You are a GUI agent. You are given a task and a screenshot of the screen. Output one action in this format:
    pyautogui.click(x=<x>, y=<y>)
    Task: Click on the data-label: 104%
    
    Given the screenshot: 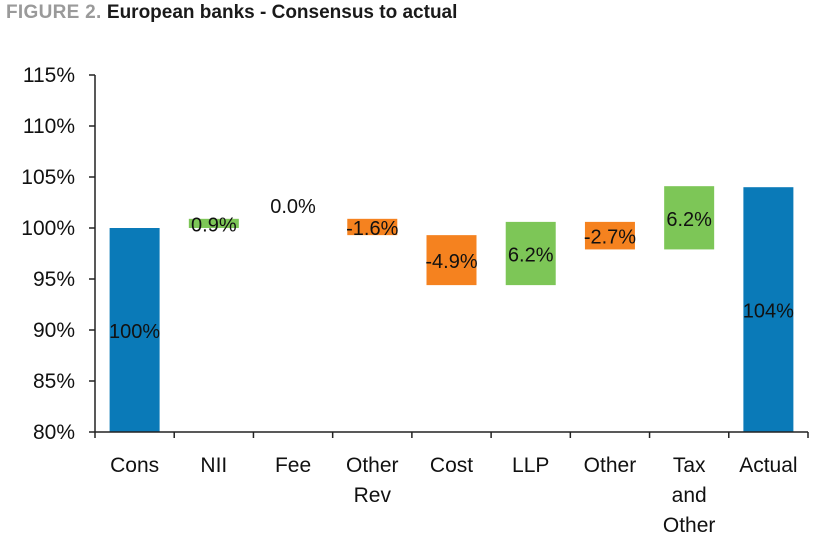 What is the action you would take?
    pyautogui.click(x=768, y=312)
    